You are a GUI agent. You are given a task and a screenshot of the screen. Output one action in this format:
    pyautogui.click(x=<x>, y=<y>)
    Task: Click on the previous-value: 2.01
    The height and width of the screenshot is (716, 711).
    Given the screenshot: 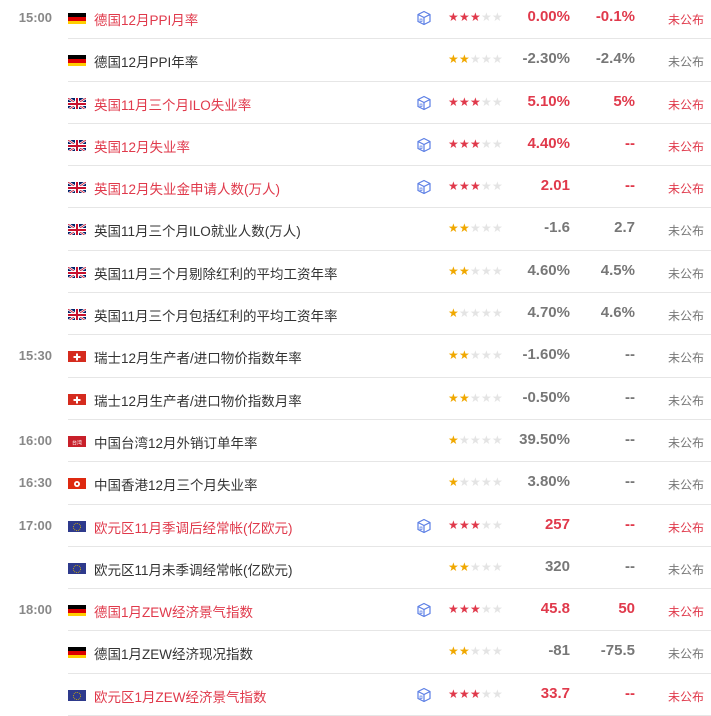 What is the action you would take?
    pyautogui.click(x=555, y=186)
    